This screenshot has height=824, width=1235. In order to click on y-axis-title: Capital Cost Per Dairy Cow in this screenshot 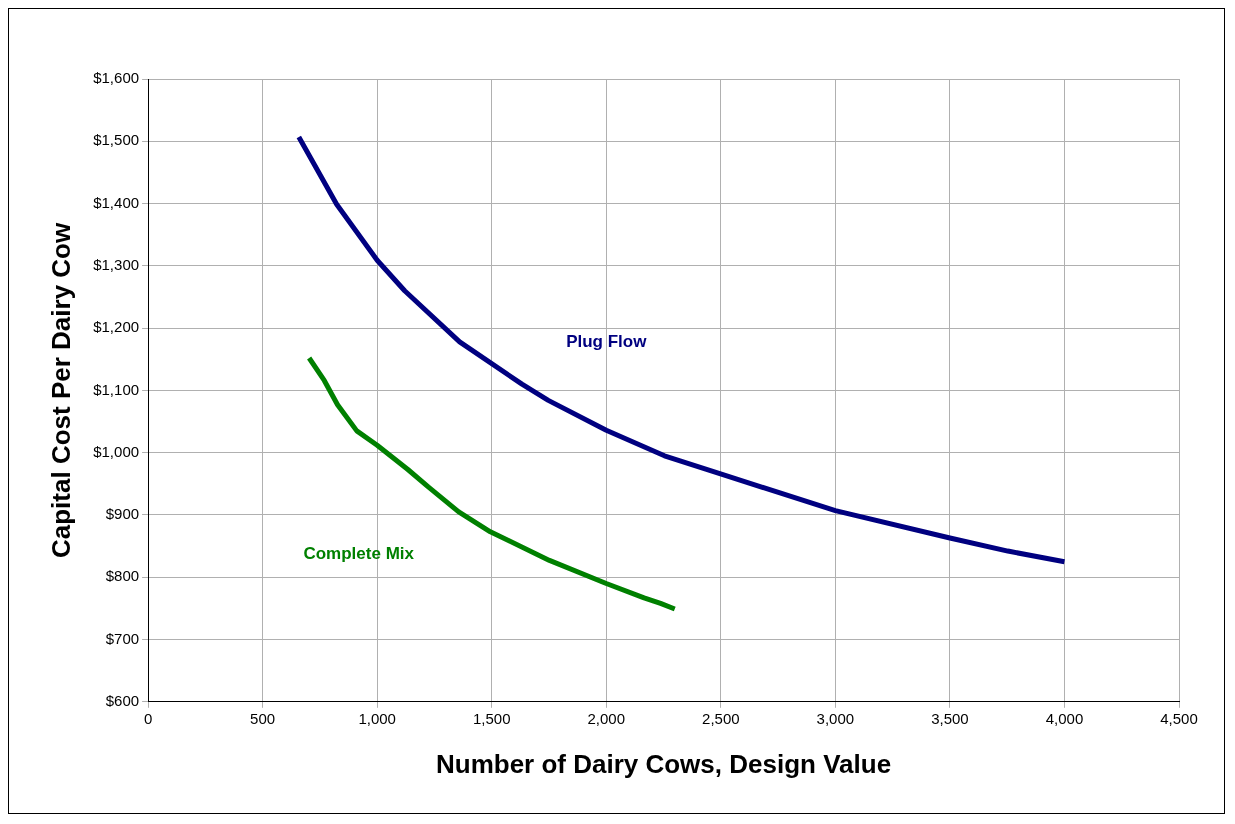, I will do `click(60, 390)`.